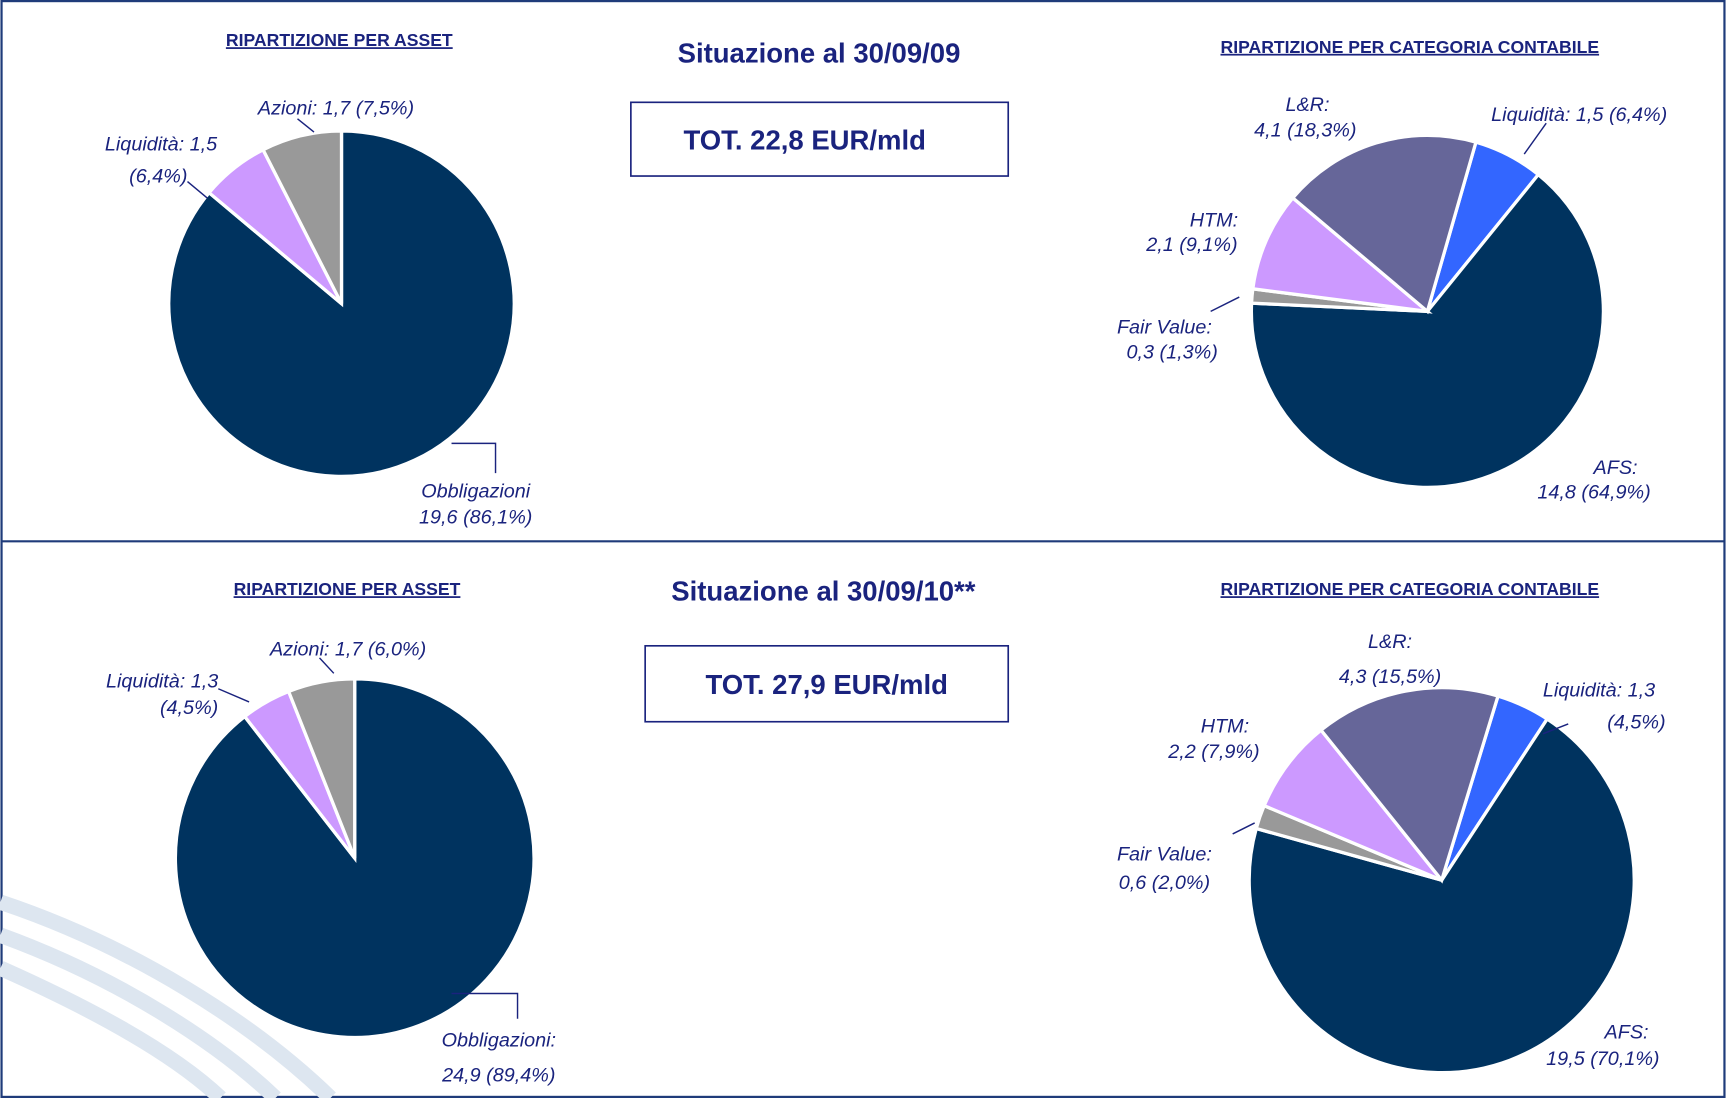  Describe the element at coordinates (1305, 130) in the screenshot. I see `data-label: 4,1 (18,3%)` at that location.